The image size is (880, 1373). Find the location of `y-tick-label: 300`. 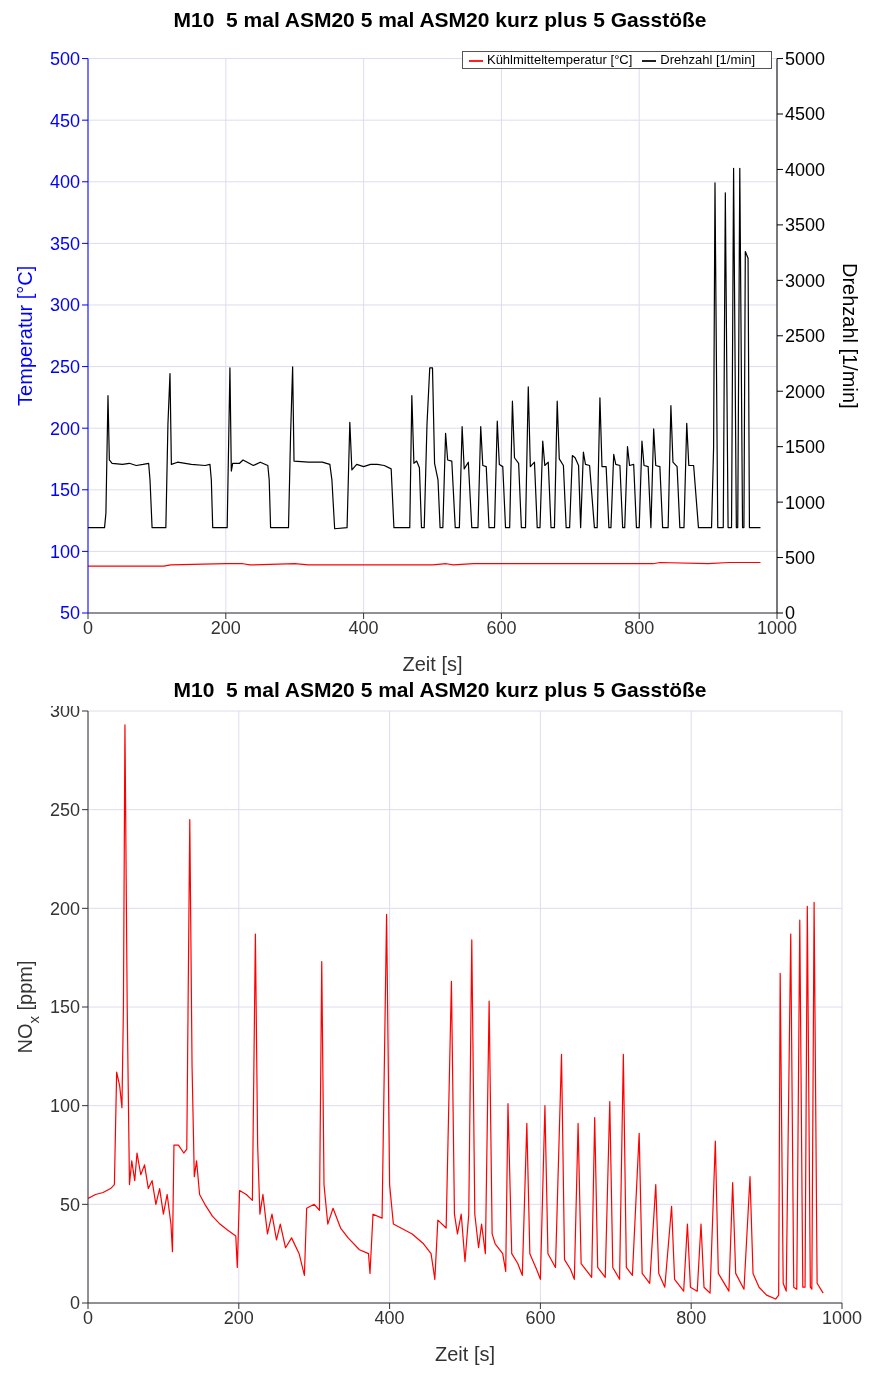

y-tick-label: 300 is located at coordinates (64, 305).